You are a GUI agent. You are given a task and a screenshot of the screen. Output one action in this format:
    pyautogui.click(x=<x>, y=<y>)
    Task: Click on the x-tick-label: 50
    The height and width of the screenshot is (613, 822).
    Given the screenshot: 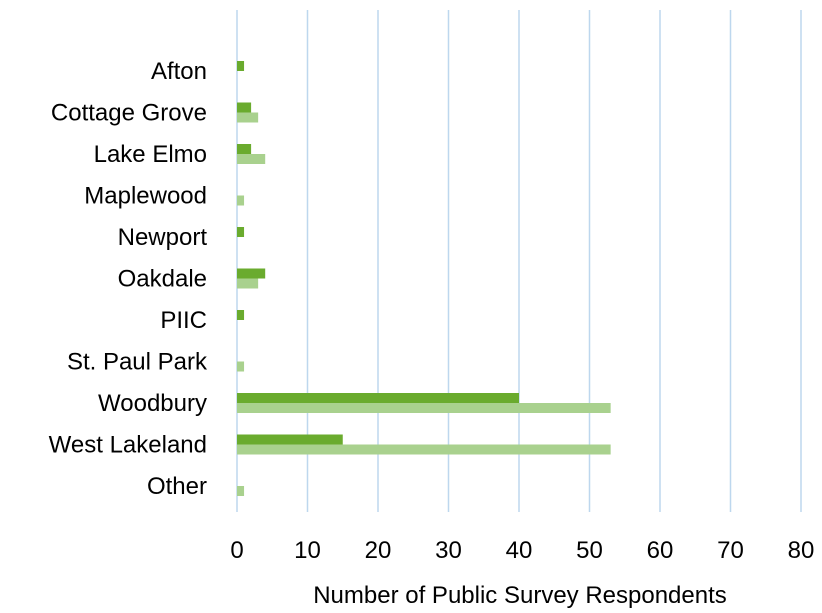 What is the action you would take?
    pyautogui.click(x=589, y=550)
    